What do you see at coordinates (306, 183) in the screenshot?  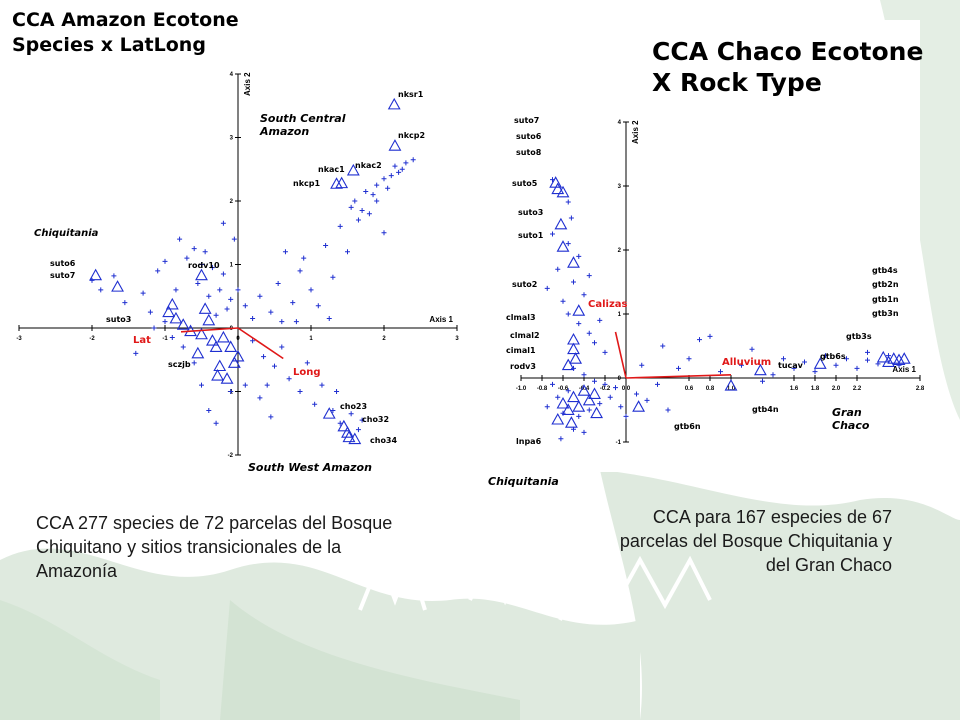 I see `site-label: nkcp1` at bounding box center [306, 183].